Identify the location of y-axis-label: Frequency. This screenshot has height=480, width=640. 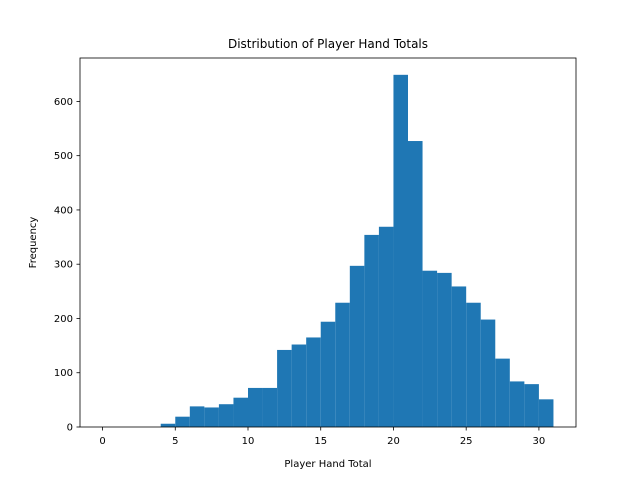
(33, 243).